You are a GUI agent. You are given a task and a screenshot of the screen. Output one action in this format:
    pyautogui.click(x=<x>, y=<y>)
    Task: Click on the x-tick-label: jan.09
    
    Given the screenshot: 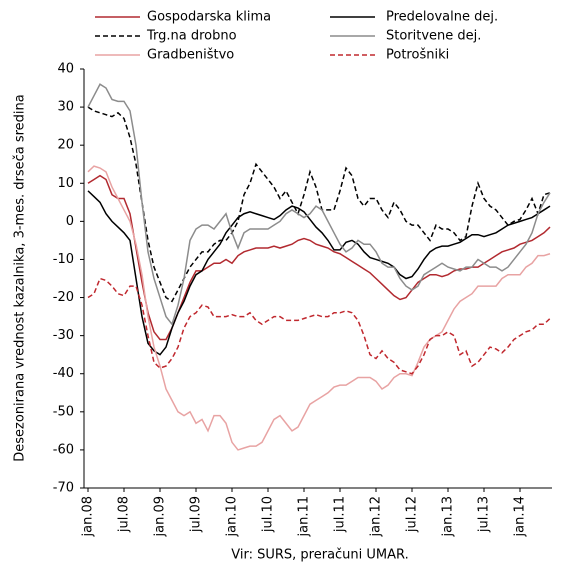 What is the action you would take?
    pyautogui.click(x=160, y=517)
    